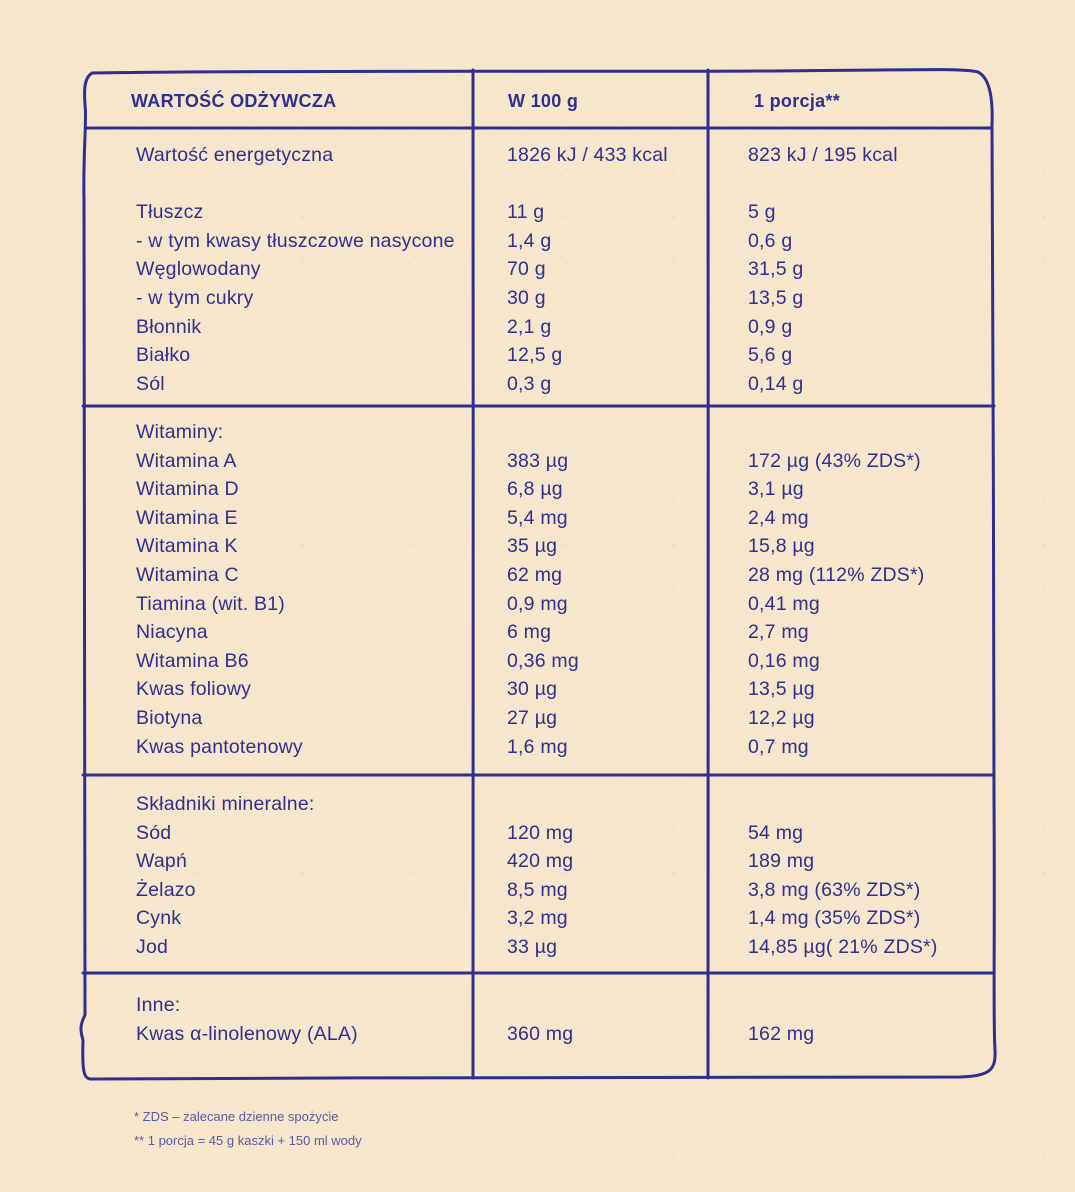 The height and width of the screenshot is (1192, 1075). I want to click on value-per-100g: 11 g, so click(526, 212).